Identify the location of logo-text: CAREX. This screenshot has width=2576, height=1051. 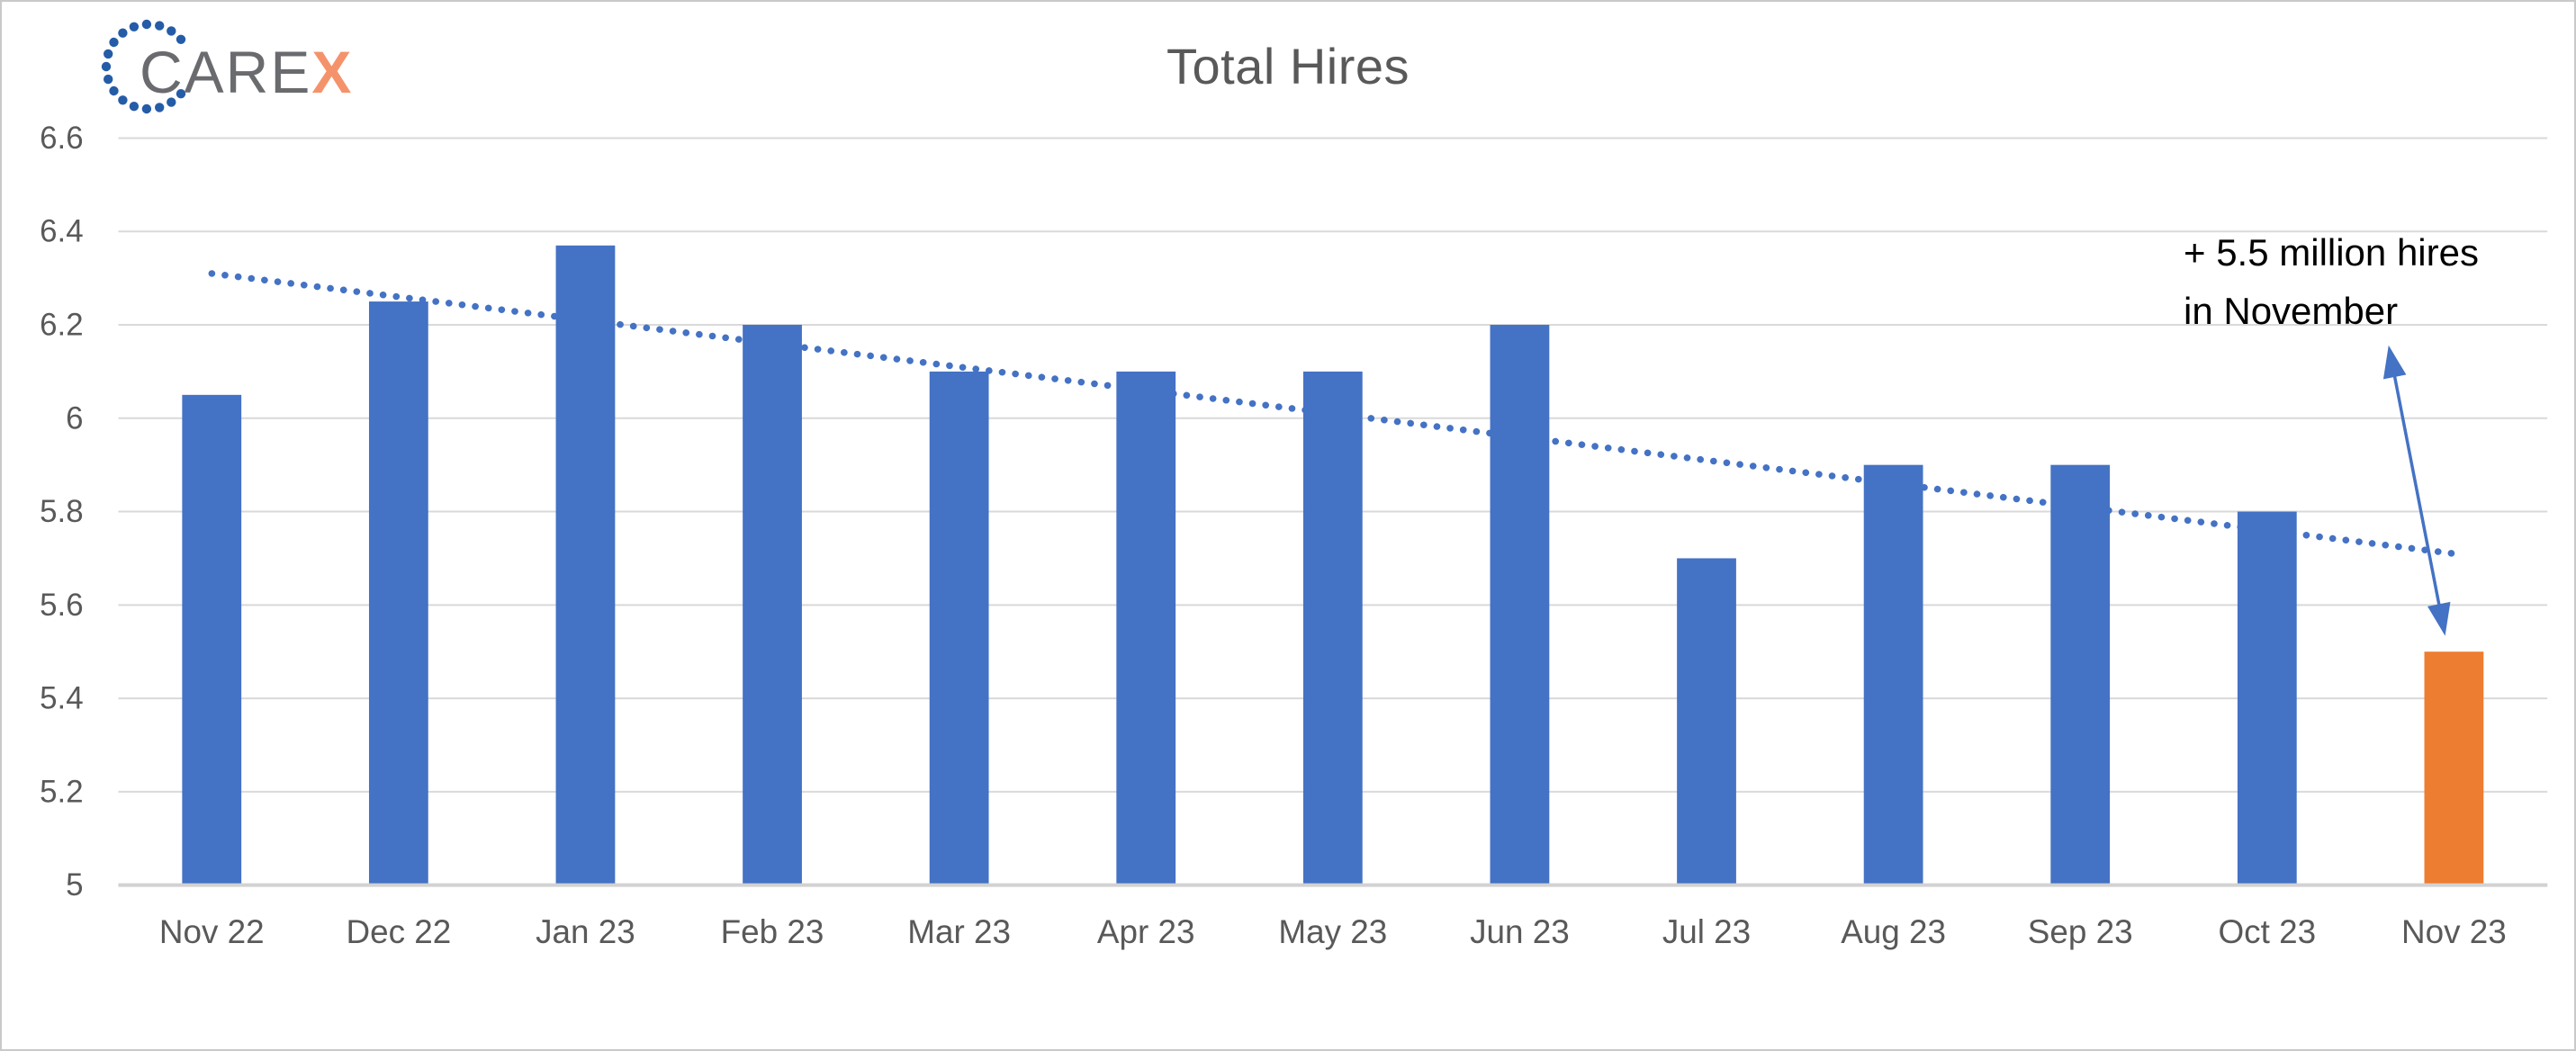
(245, 72).